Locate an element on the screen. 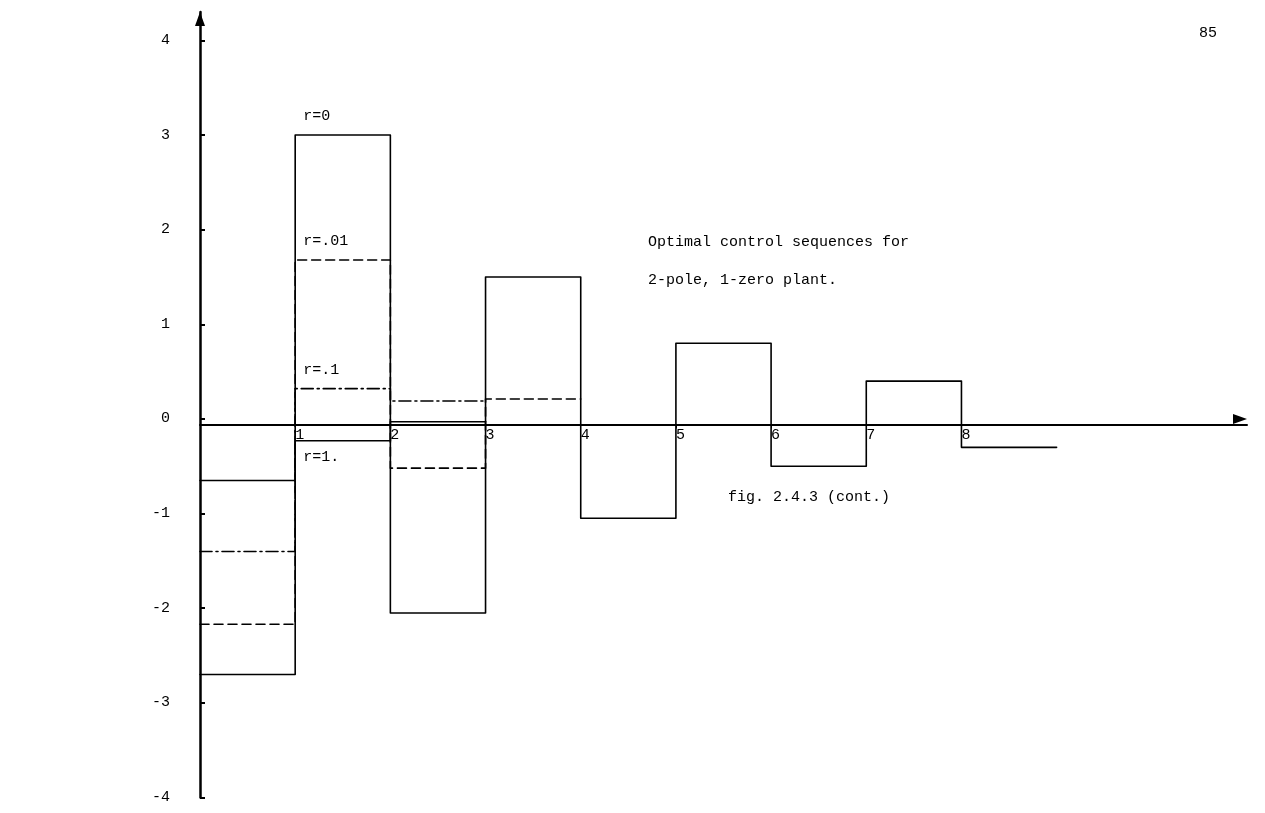  y-tick-label: 0 is located at coordinates (165, 419).